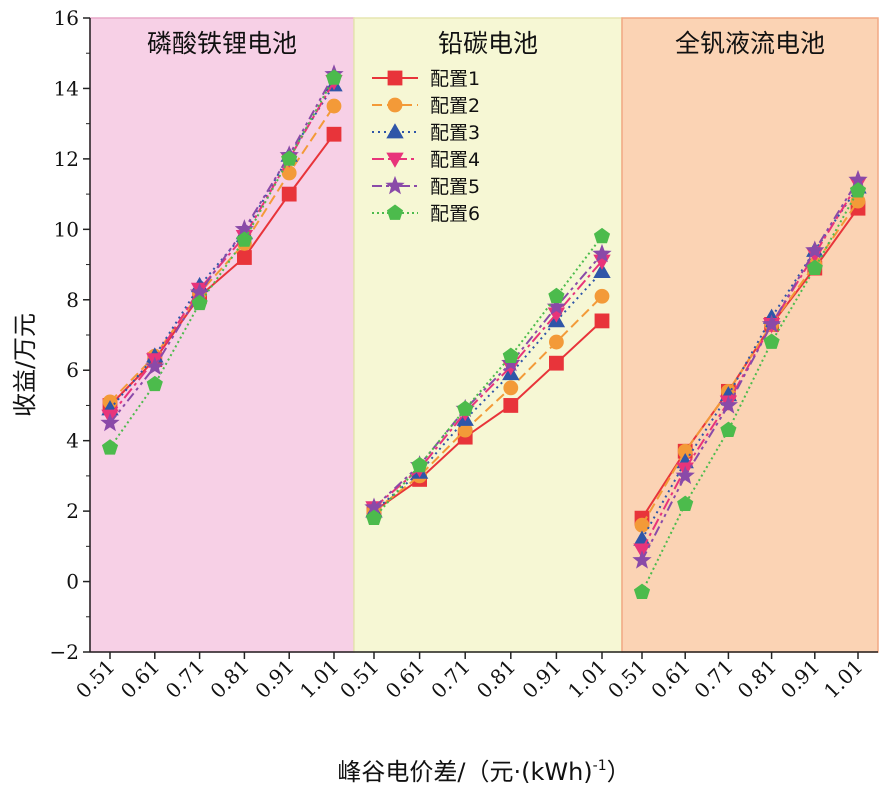  What do you see at coordinates (72, 511) in the screenshot?
I see `y-tick-label: 2` at bounding box center [72, 511].